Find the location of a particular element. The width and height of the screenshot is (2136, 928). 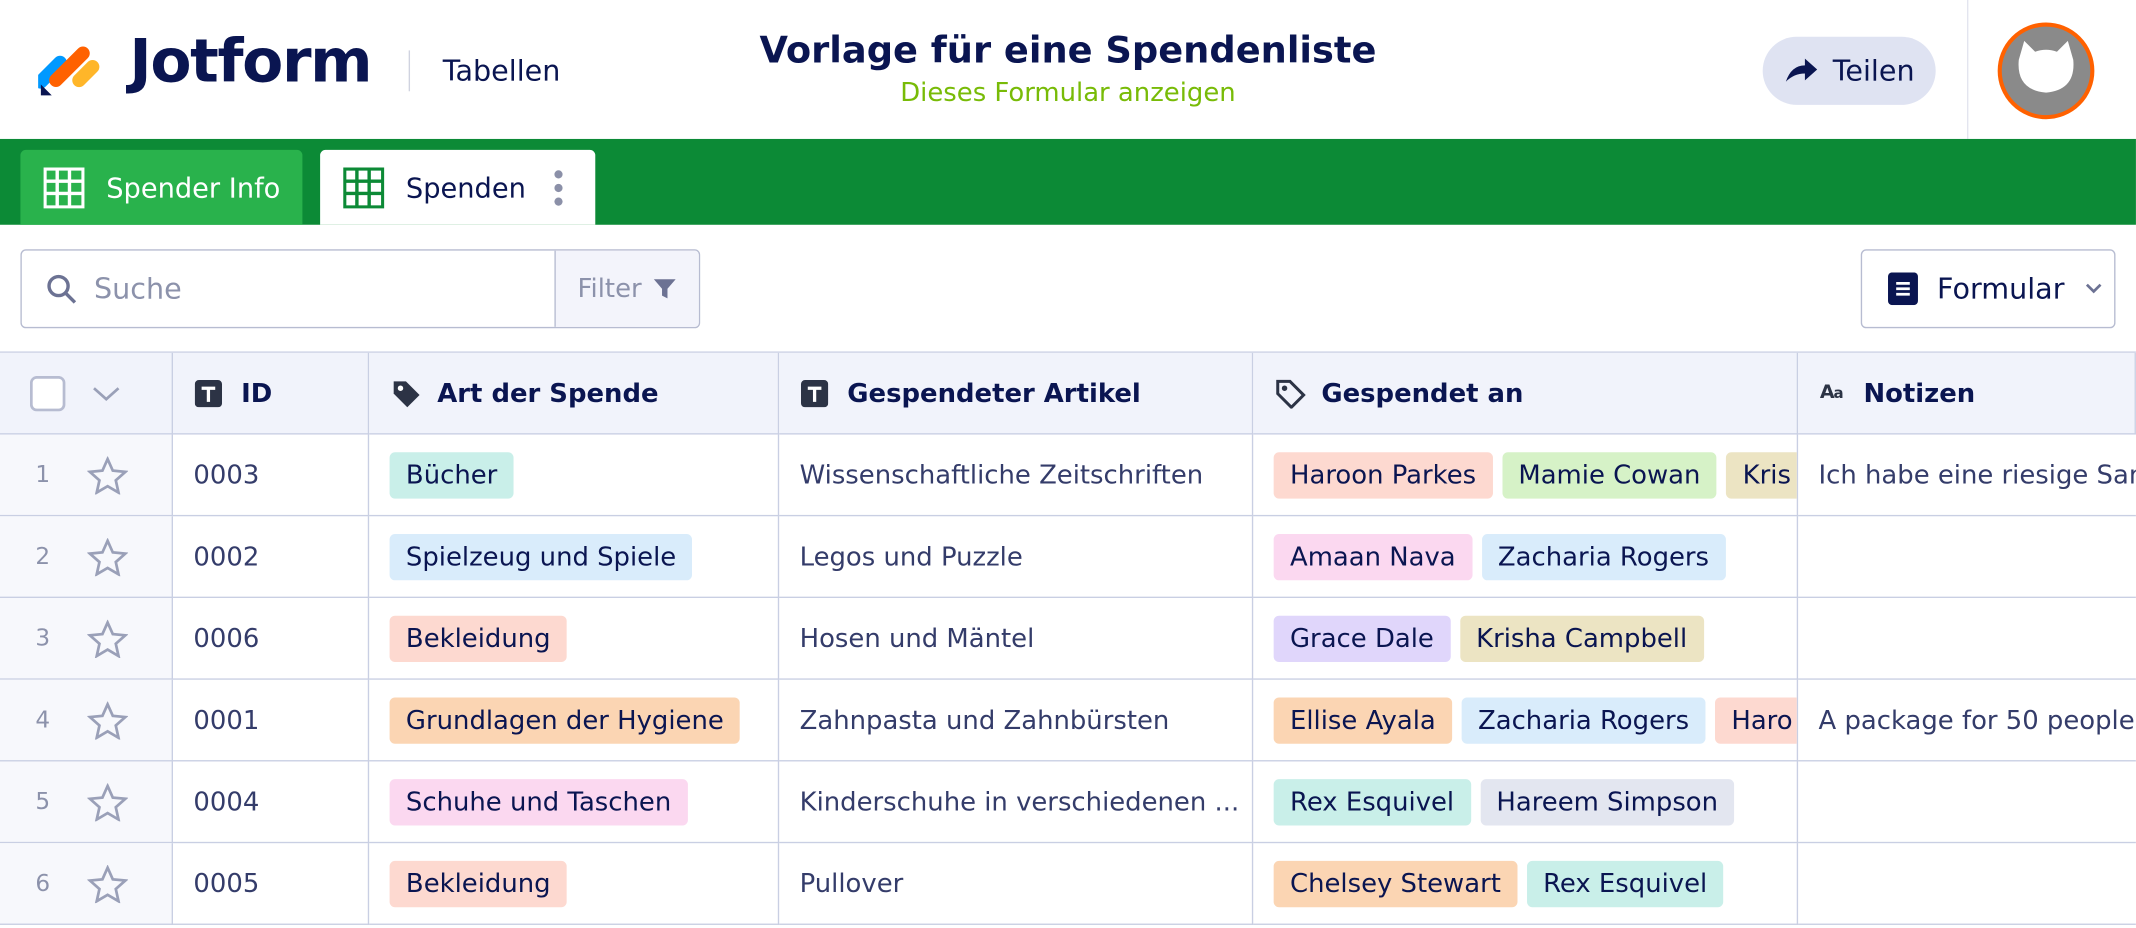

avatar is located at coordinates (2046, 71).